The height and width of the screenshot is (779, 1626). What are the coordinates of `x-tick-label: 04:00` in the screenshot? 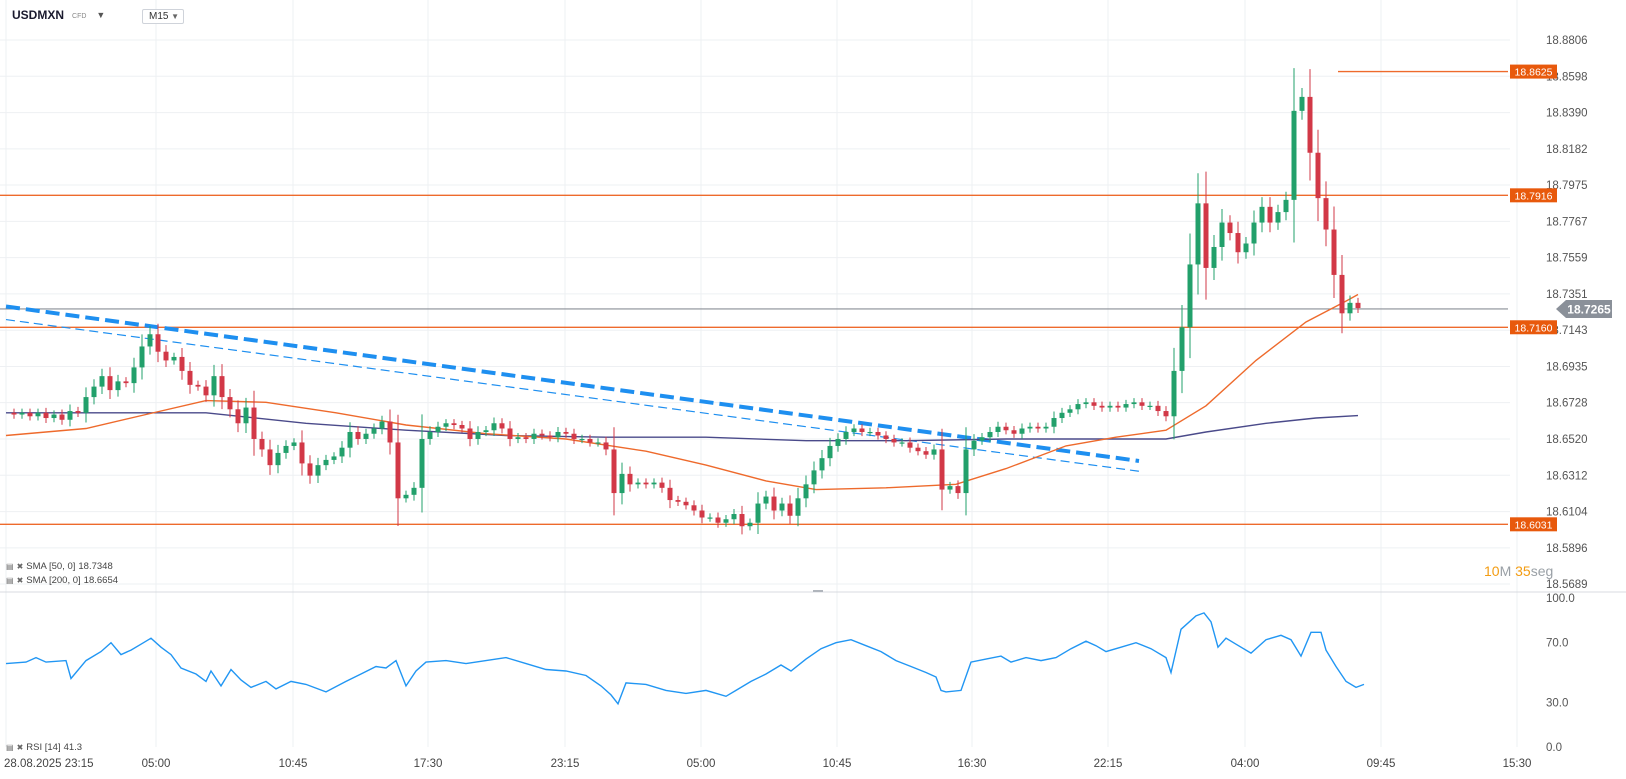 It's located at (1245, 764).